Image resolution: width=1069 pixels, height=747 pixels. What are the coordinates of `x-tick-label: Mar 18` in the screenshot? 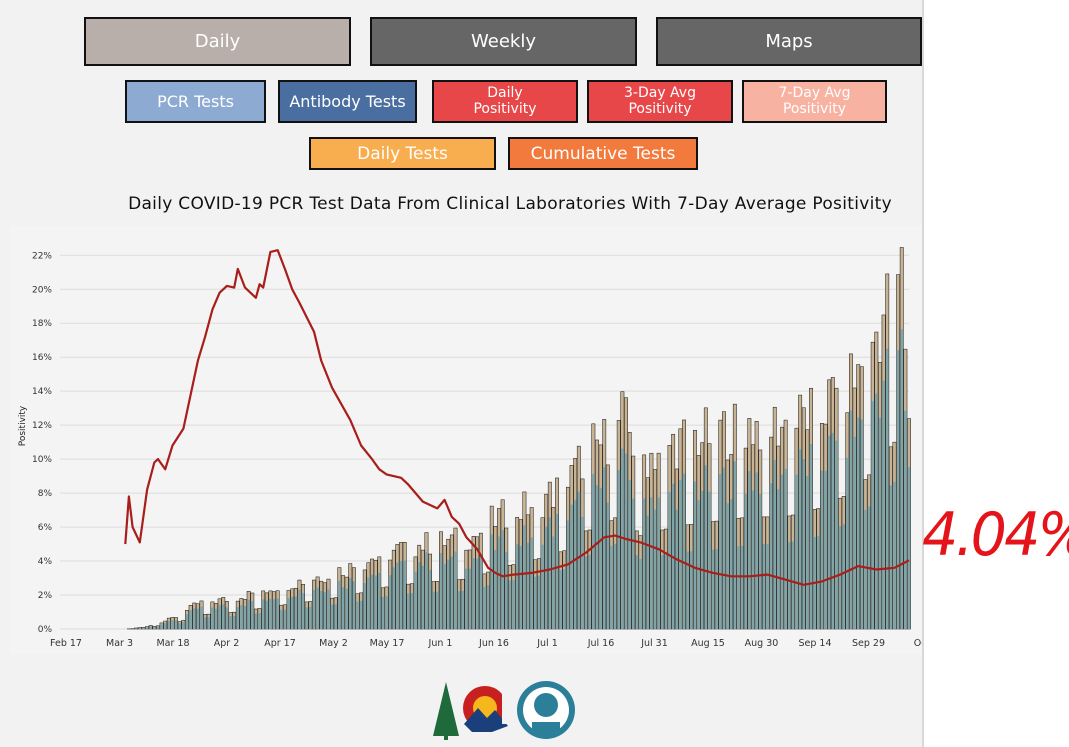 It's located at (172, 643).